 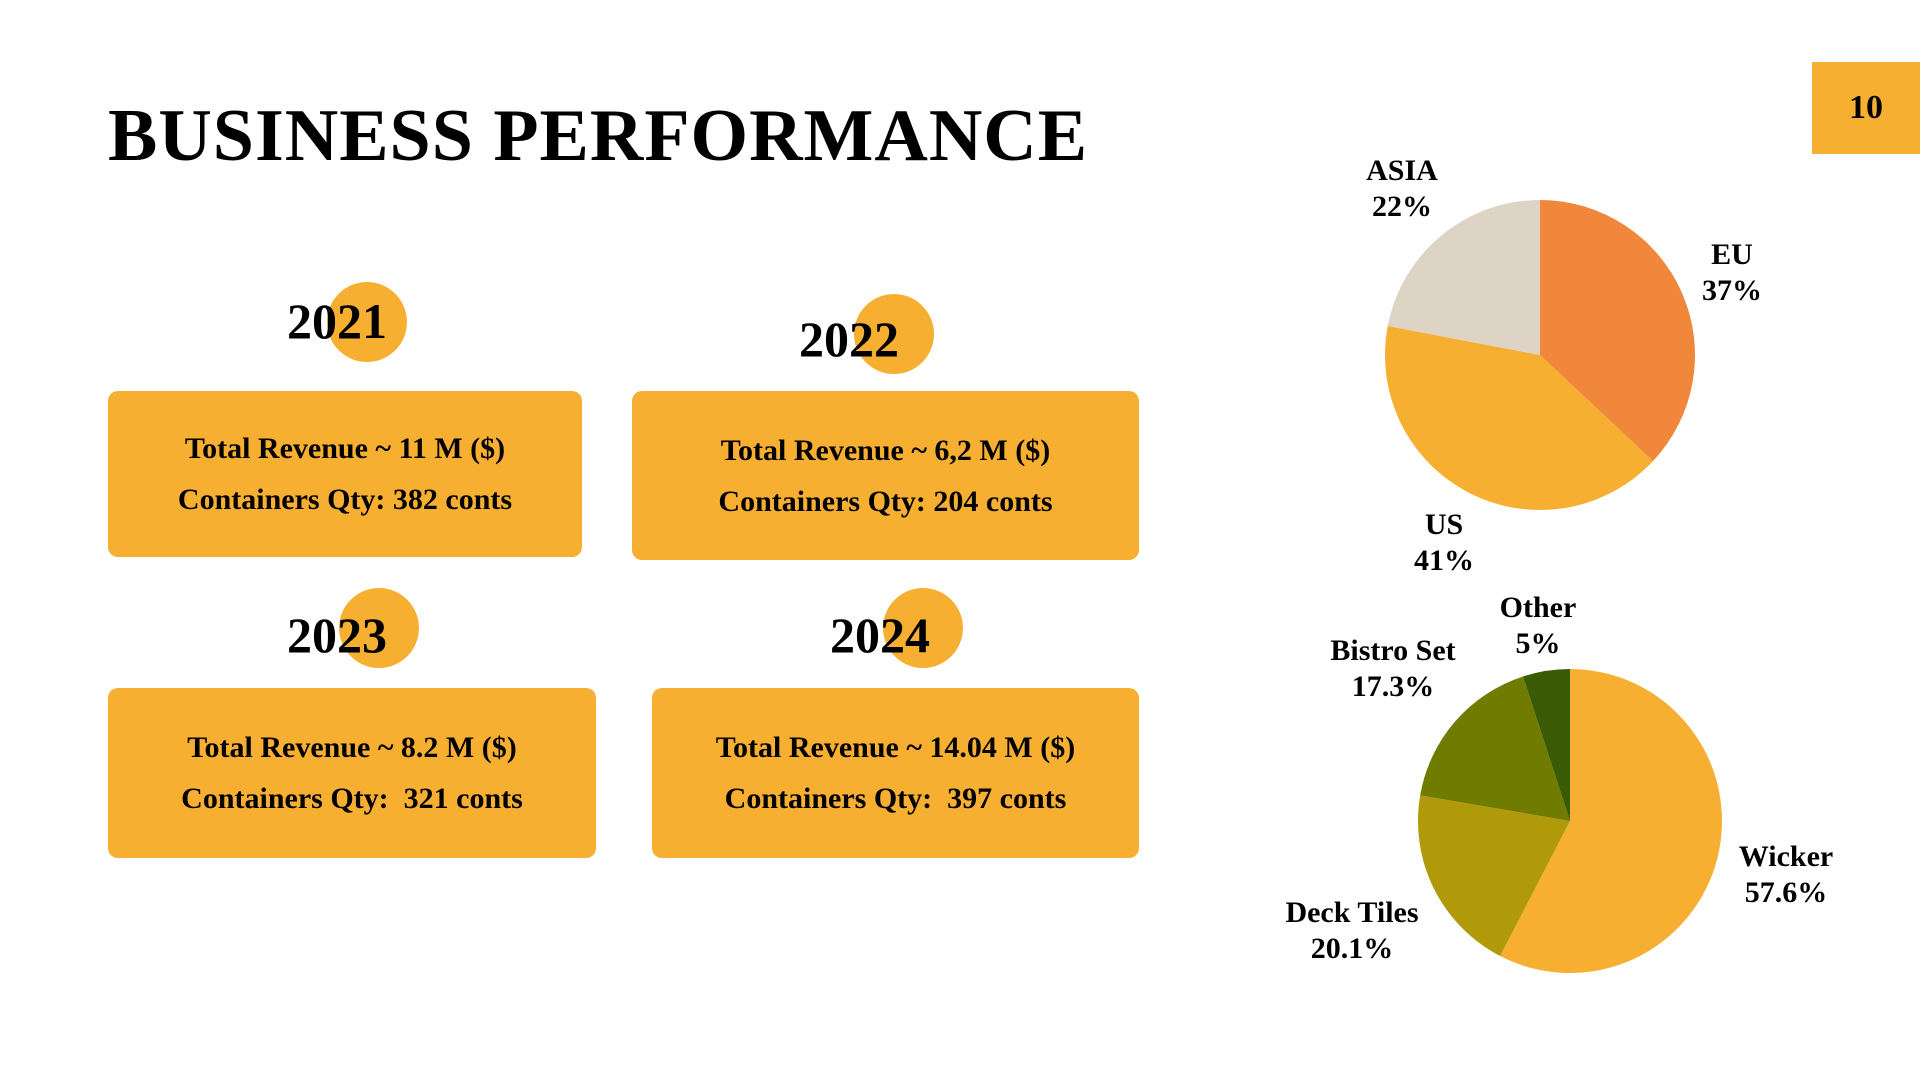 I want to click on year-2021-containers: Containers Qty: 382 conts, so click(x=345, y=499).